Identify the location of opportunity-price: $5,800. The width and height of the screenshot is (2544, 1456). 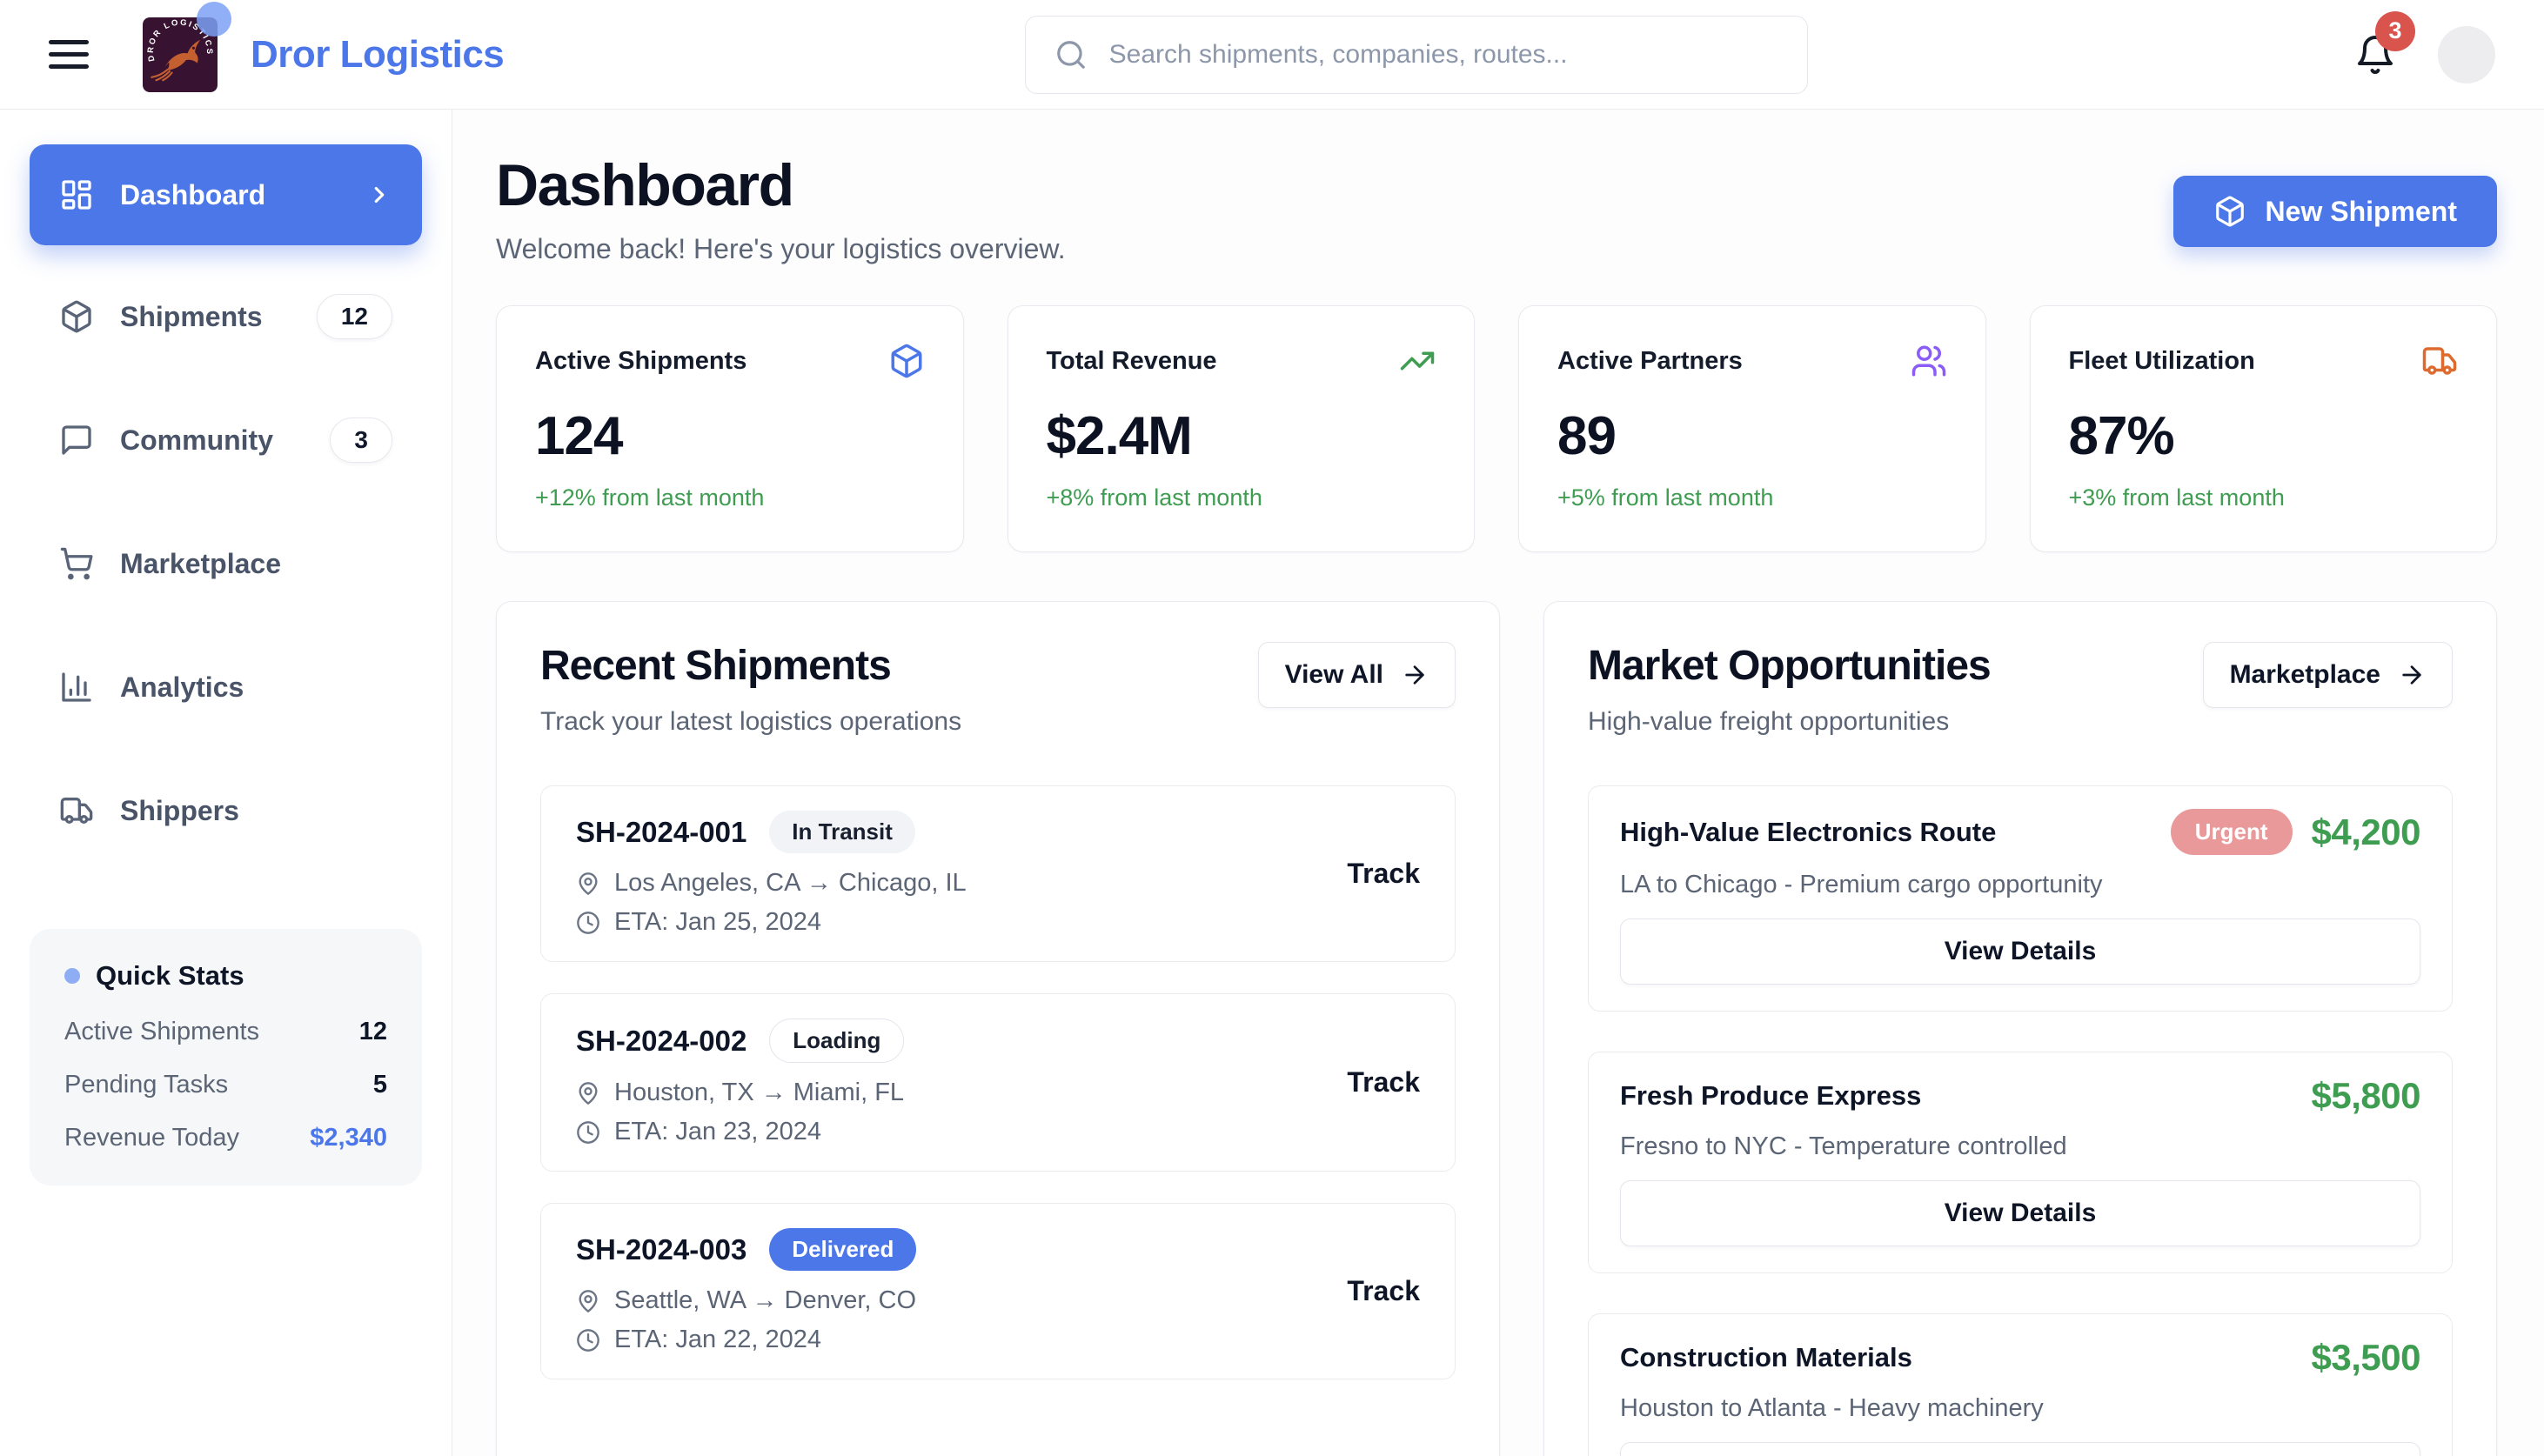
(2366, 1095).